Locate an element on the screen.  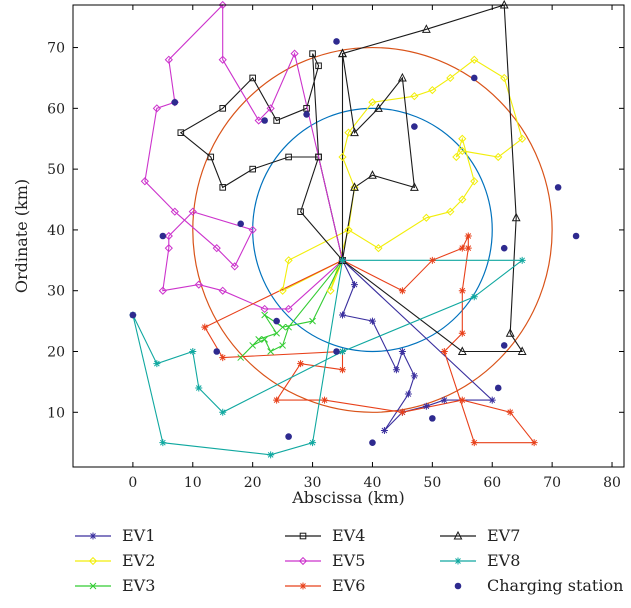
legend: EV1 EV2 EV3 EV4 EV5 EV6 EV7 EV8 Charging station is located at coordinates (349, 560).